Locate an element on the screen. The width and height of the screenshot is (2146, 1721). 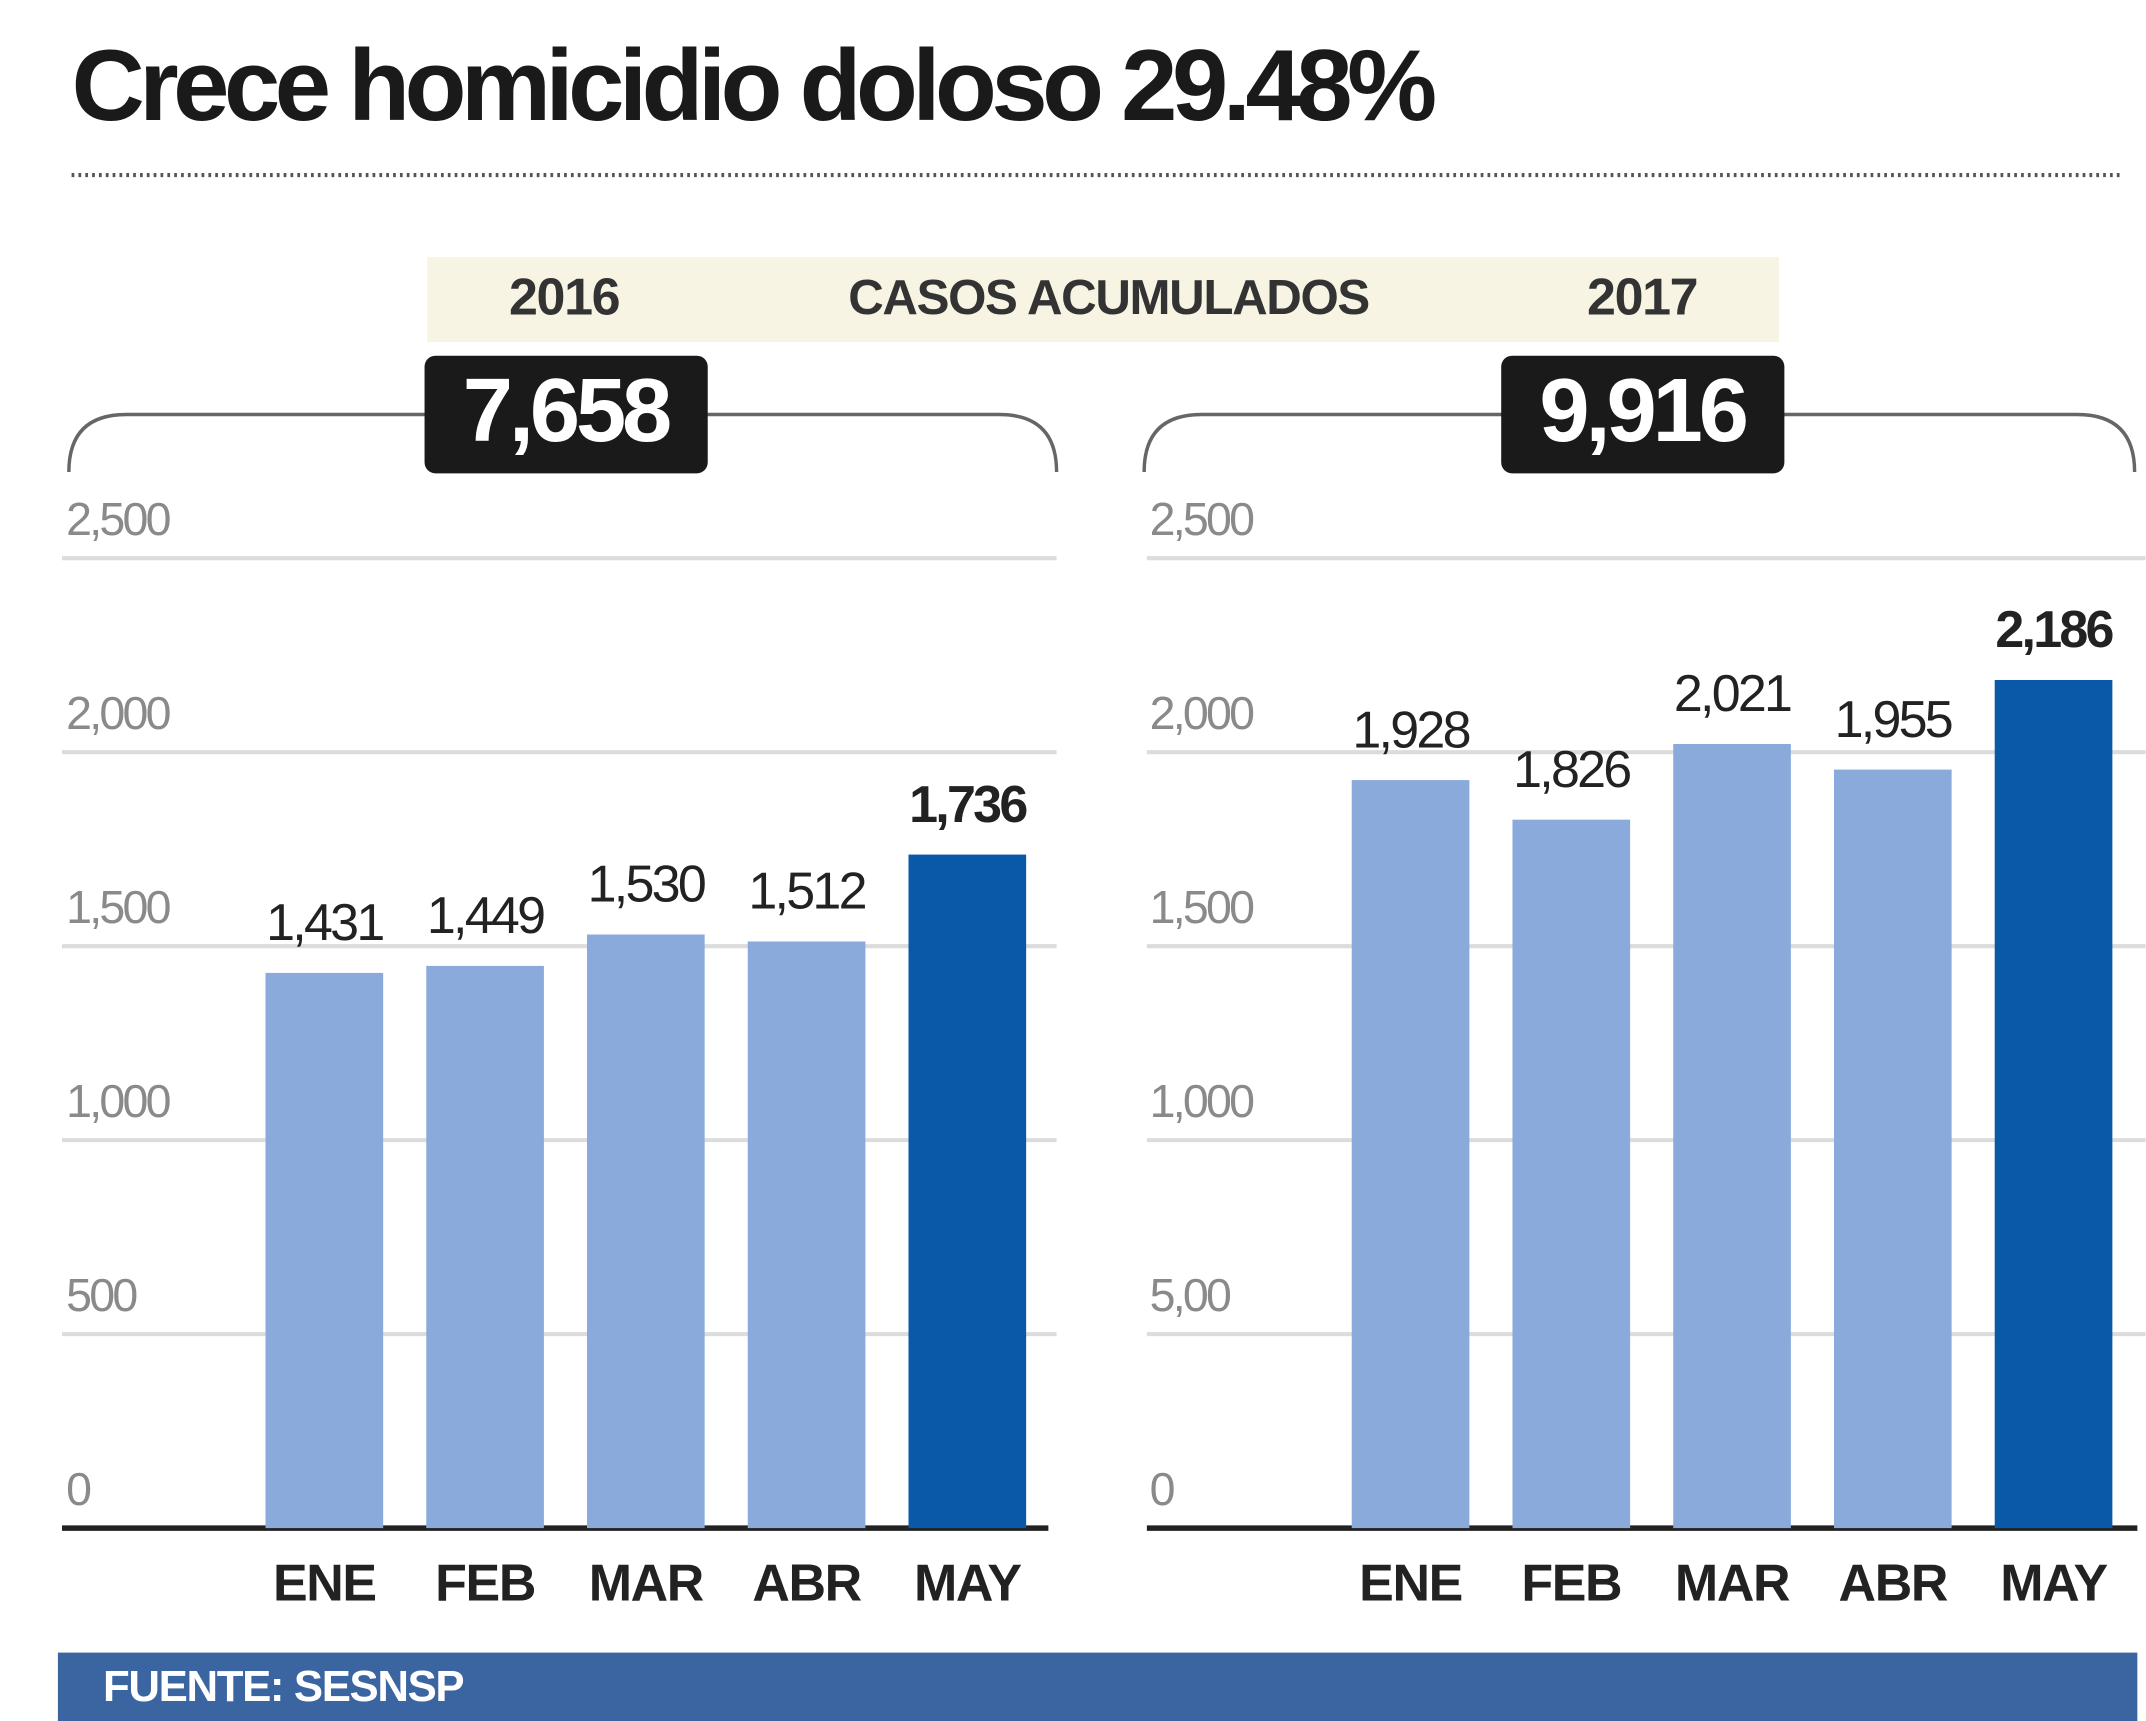
value-label: 1,512 is located at coordinates (806, 892).